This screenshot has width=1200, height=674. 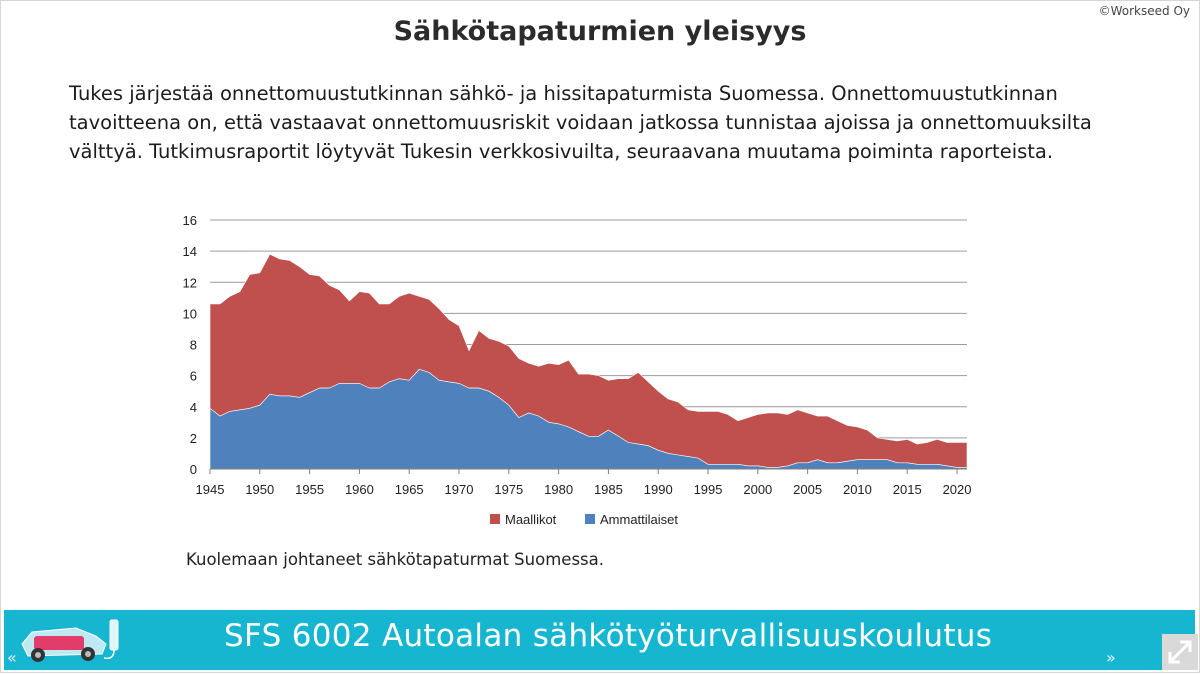 I want to click on x-tick-label: 1965, so click(x=409, y=489).